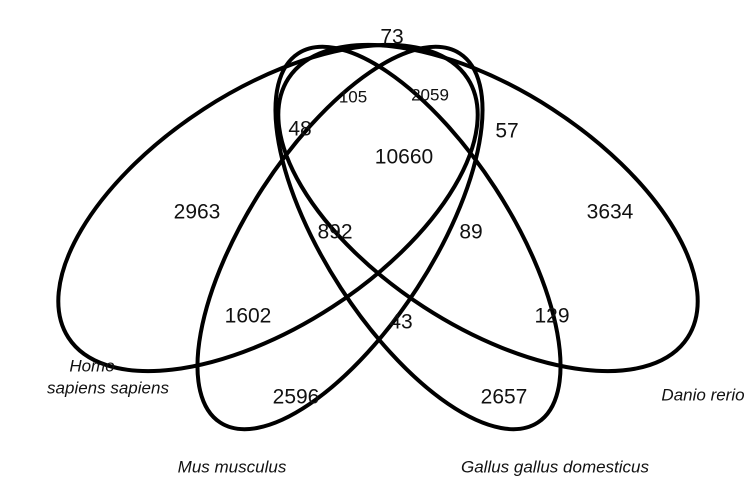 The width and height of the screenshot is (754, 479). Describe the element at coordinates (108, 387) in the screenshot. I see `set-label: sapiens sapiens` at that location.